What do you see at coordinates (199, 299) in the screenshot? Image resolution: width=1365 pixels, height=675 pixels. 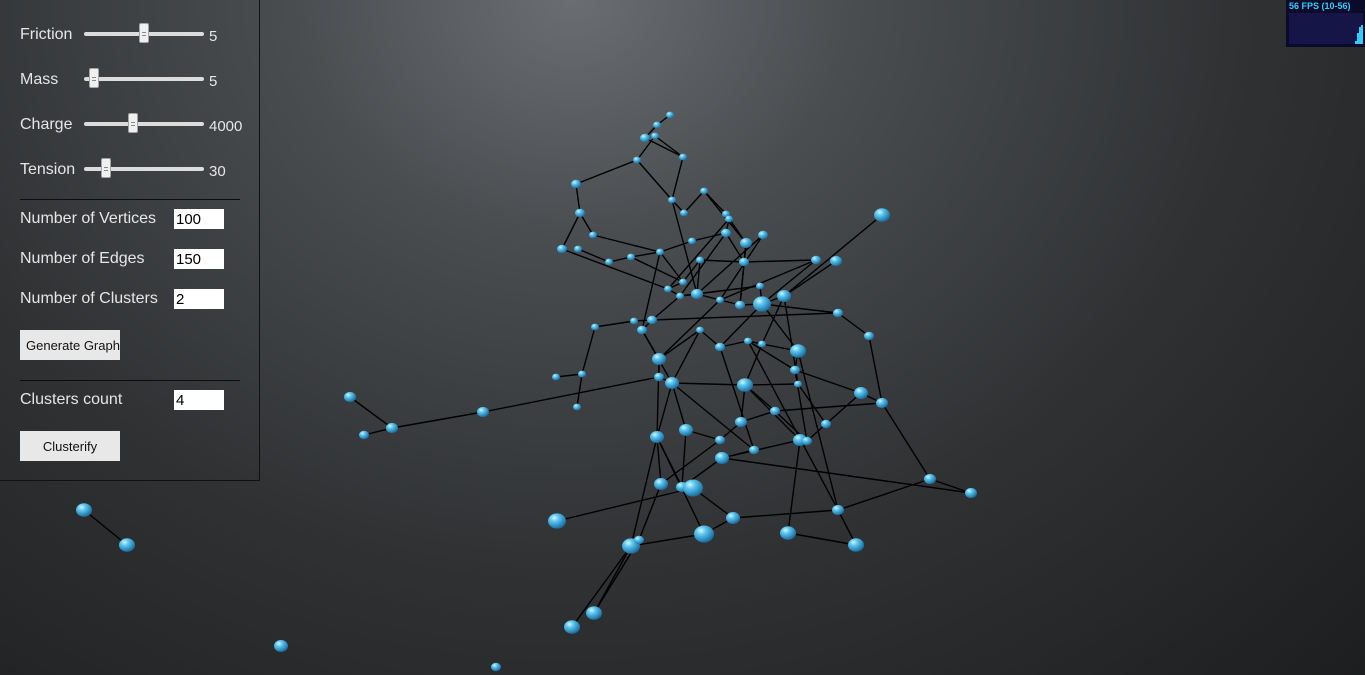 I see `clusters-input` at bounding box center [199, 299].